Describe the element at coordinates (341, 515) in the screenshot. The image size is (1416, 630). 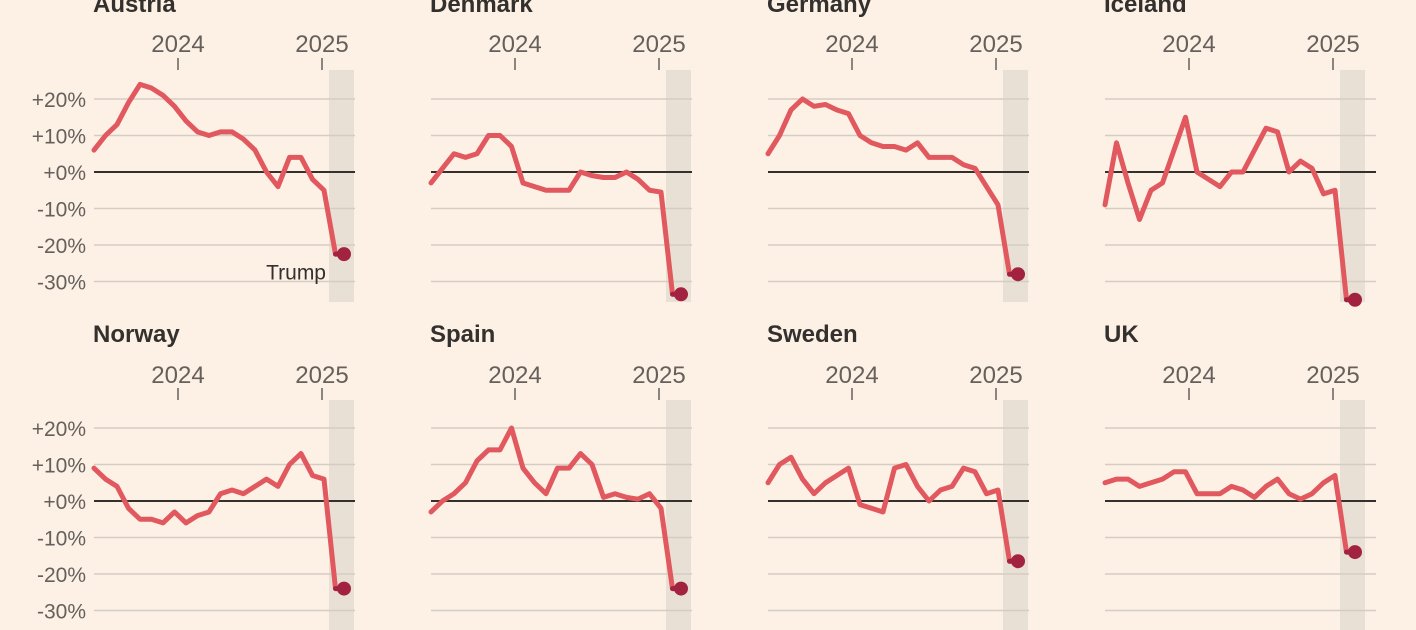
I see `norway-highlight-band` at that location.